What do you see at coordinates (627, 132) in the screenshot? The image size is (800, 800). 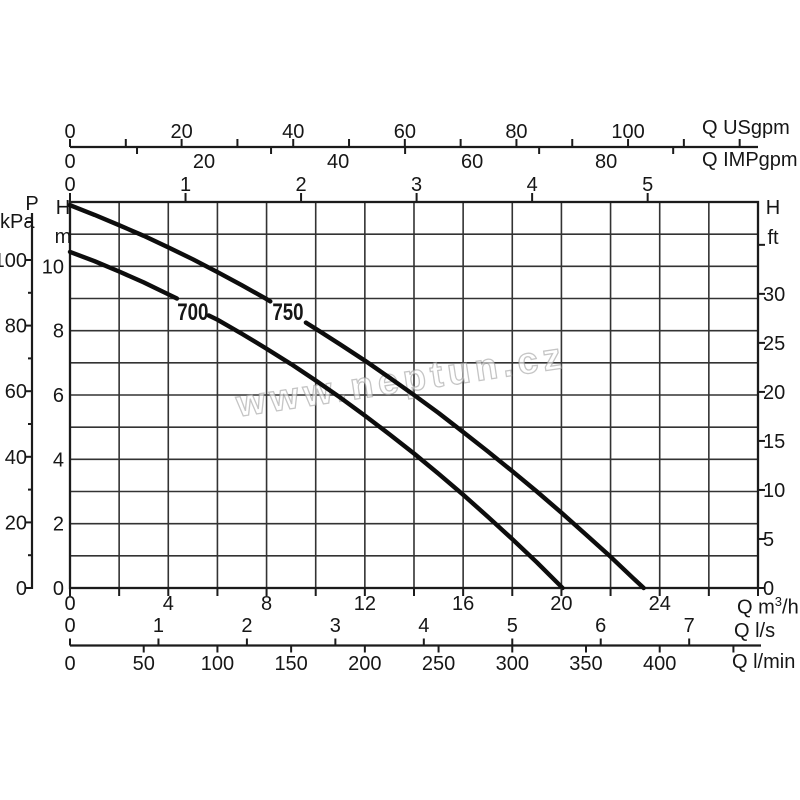 I see `usgpm-tick-label: 100` at bounding box center [627, 132].